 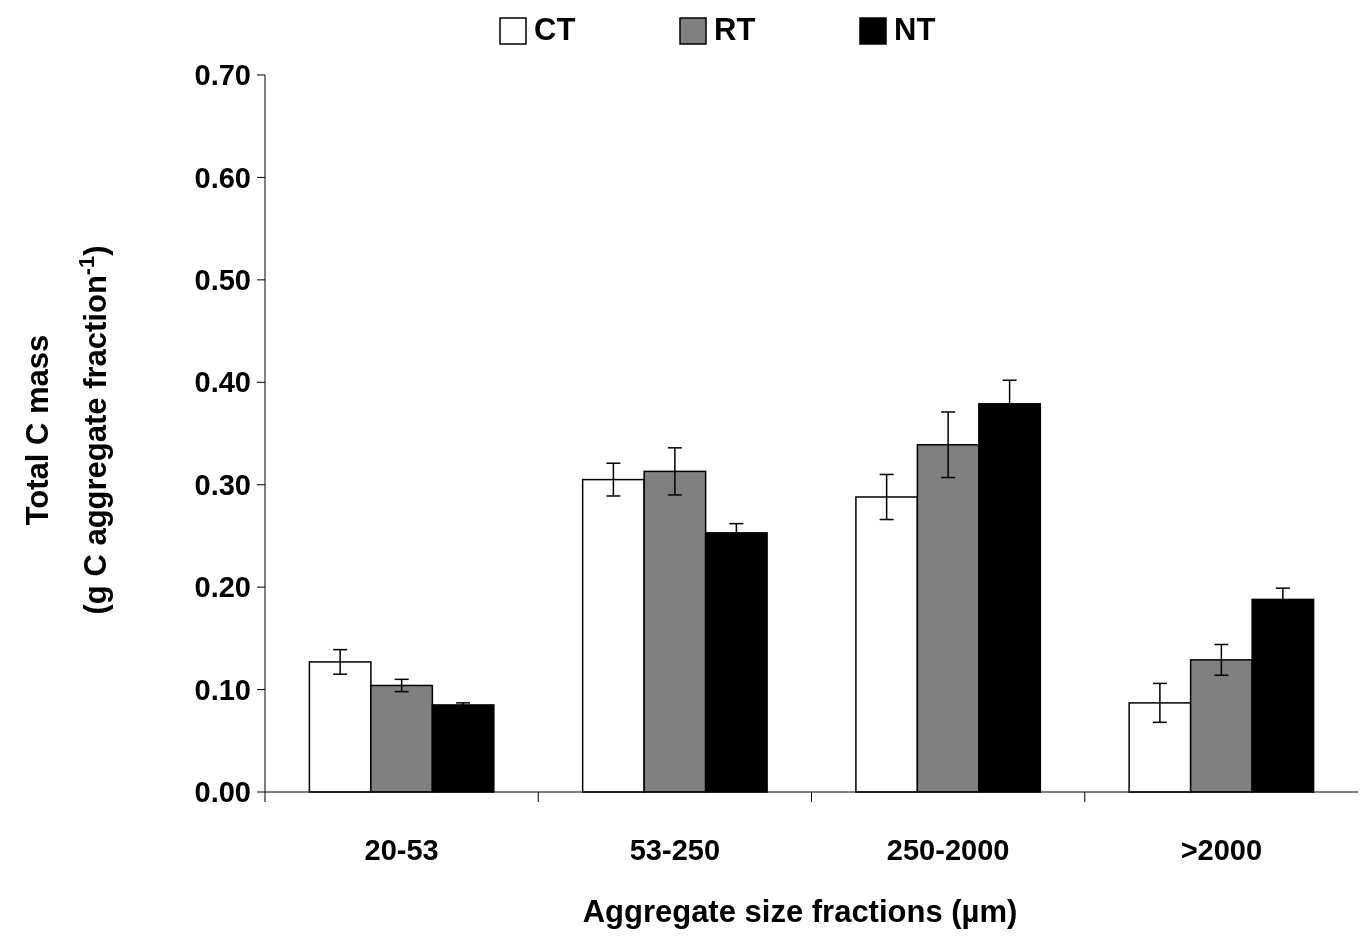 What do you see at coordinates (222, 484) in the screenshot?
I see `y-tick-label: 0.30` at bounding box center [222, 484].